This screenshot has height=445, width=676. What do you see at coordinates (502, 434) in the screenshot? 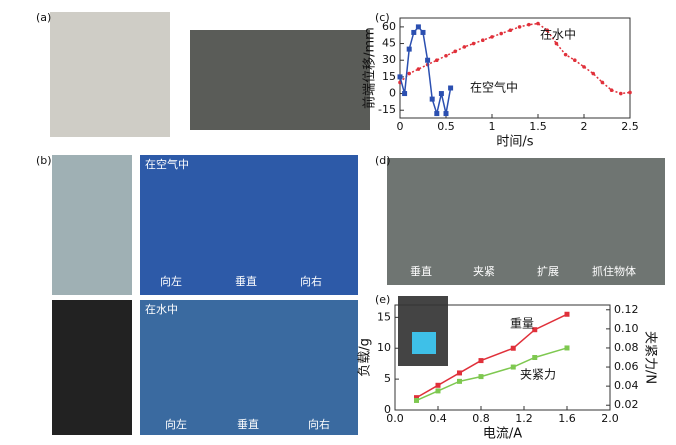
I see `x-axis-label: 电流/A` at bounding box center [502, 434].